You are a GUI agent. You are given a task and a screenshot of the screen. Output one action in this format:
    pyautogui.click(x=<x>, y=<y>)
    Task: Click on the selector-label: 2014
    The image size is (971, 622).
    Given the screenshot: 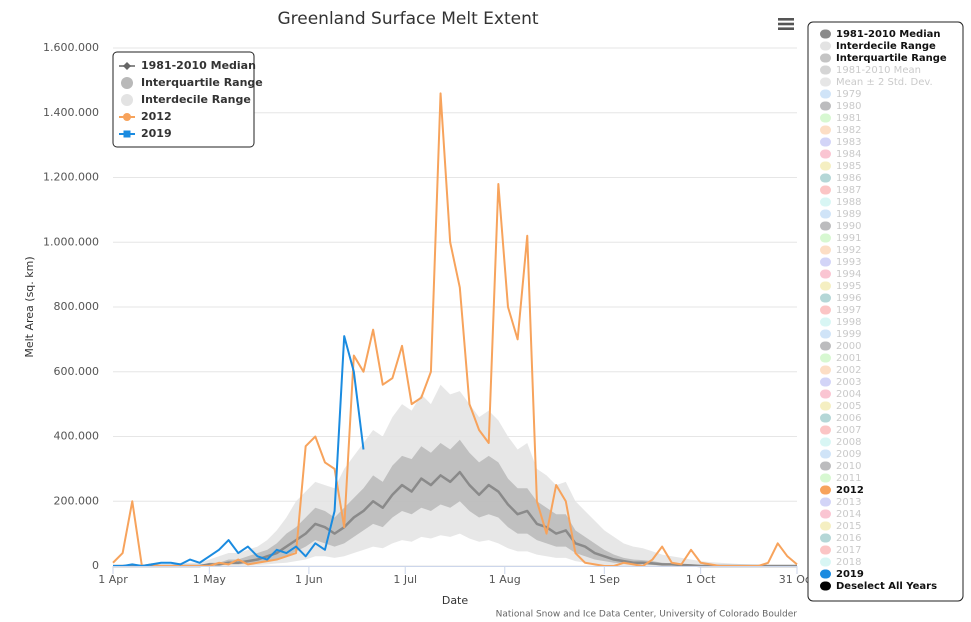 What is the action you would take?
    pyautogui.click(x=848, y=514)
    